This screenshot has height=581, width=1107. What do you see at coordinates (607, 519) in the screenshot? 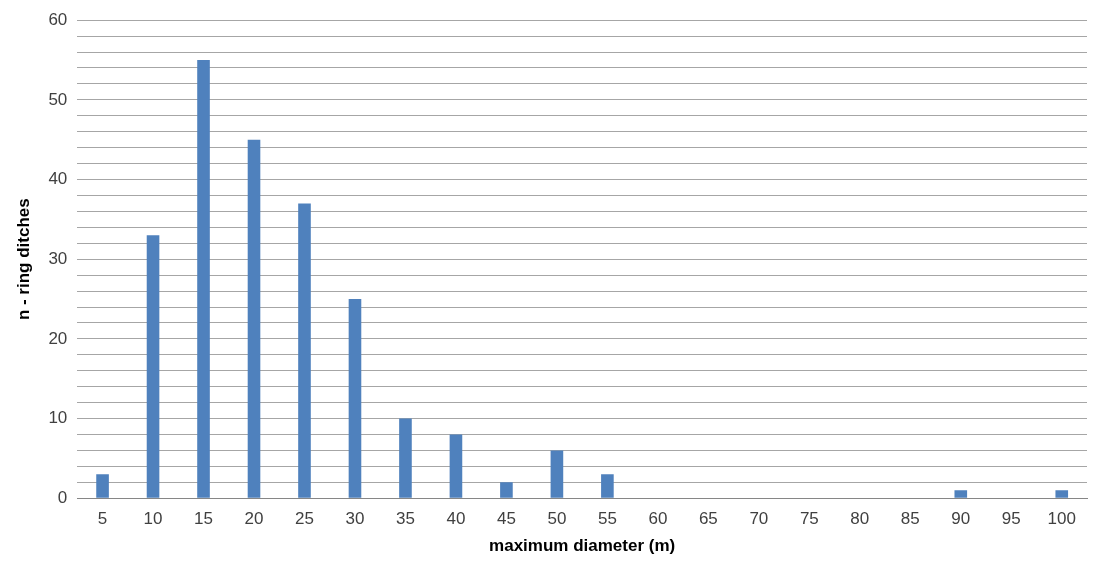
I see `x-tick-label: 55` at bounding box center [607, 519].